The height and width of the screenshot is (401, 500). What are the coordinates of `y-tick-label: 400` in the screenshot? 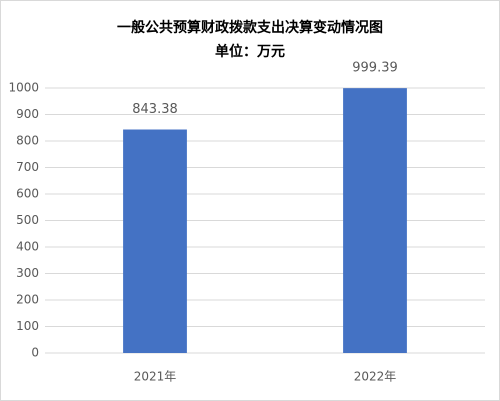 It's located at (27, 247).